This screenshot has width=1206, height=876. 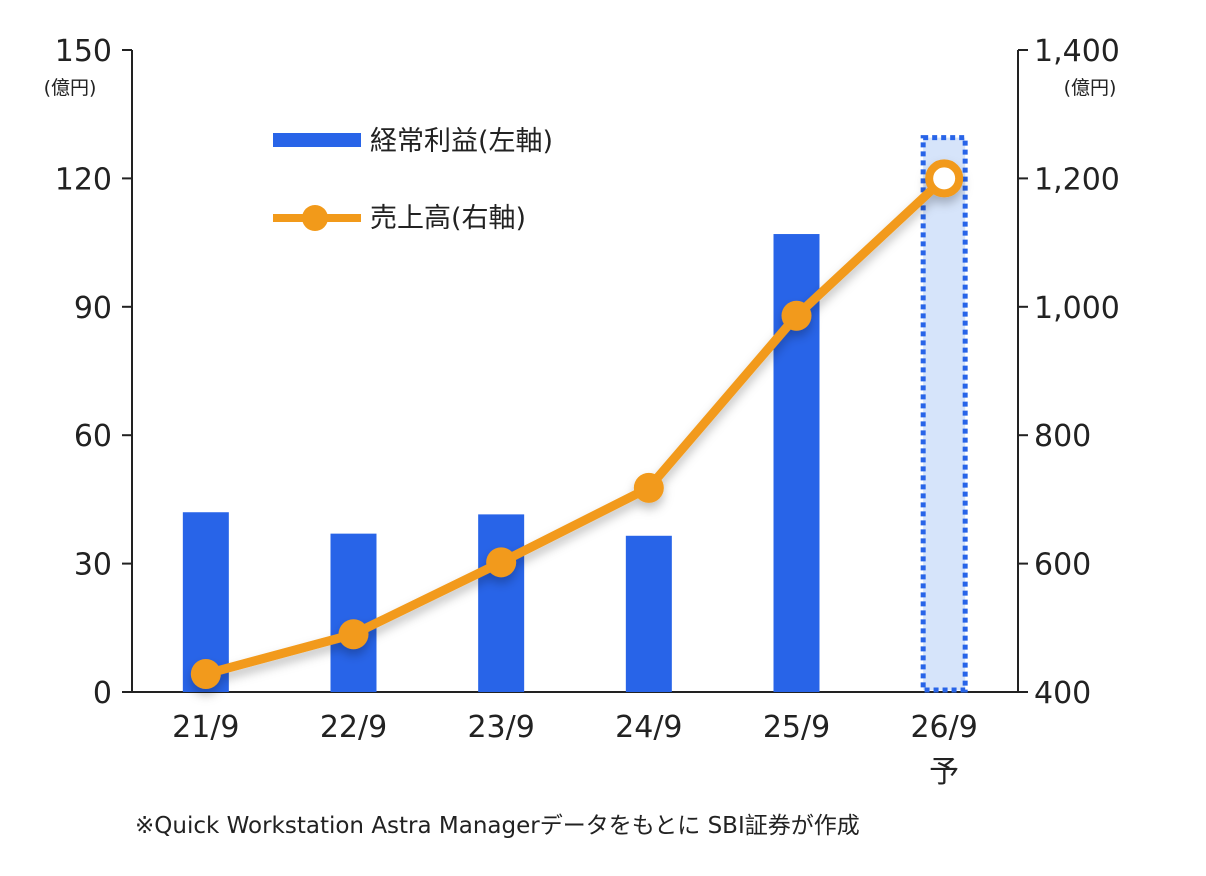 What do you see at coordinates (1077, 308) in the screenshot?
I see `right-tick-label: 1,000` at bounding box center [1077, 308].